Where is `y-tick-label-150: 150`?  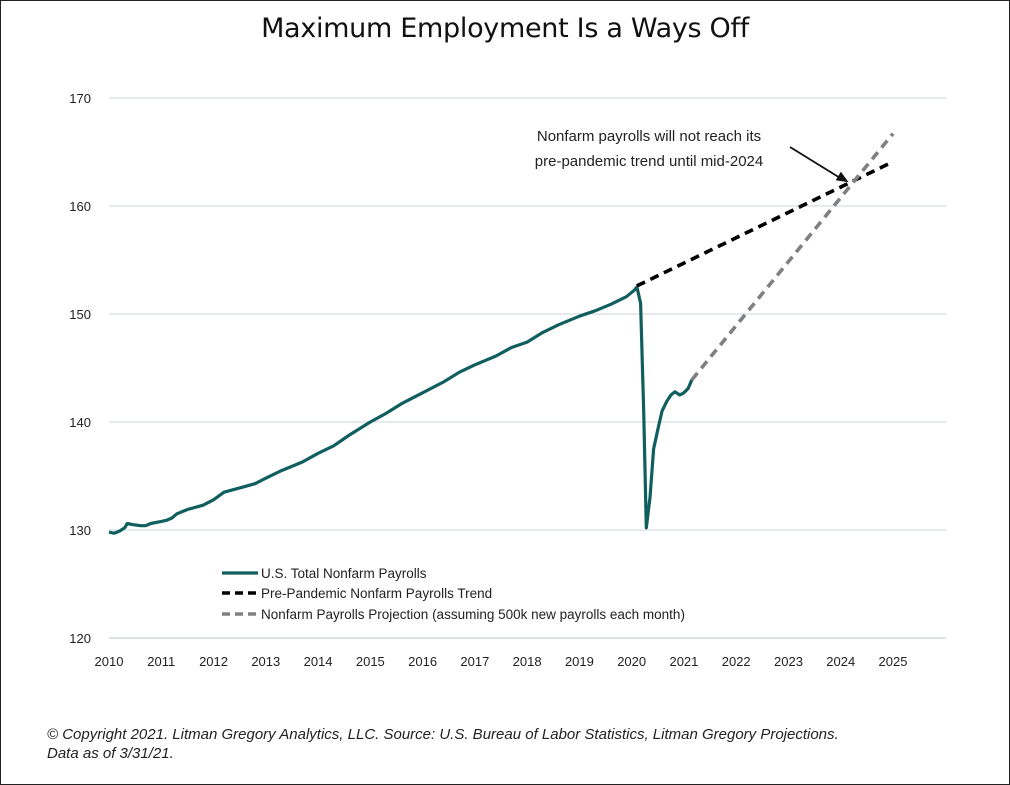
y-tick-label-150: 150 is located at coordinates (80, 314).